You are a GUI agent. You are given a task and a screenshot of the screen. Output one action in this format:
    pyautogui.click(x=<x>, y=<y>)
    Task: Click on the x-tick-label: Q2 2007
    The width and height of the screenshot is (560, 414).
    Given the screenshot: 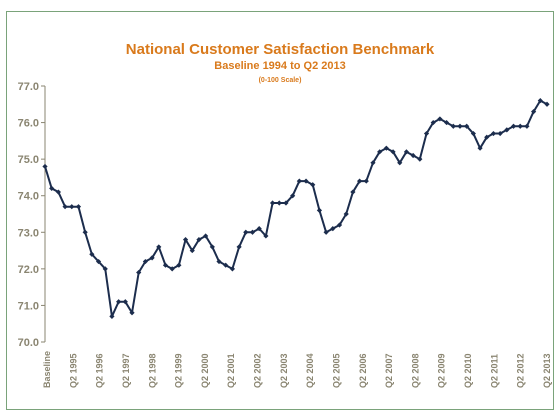 What is the action you would take?
    pyautogui.click(x=389, y=370)
    